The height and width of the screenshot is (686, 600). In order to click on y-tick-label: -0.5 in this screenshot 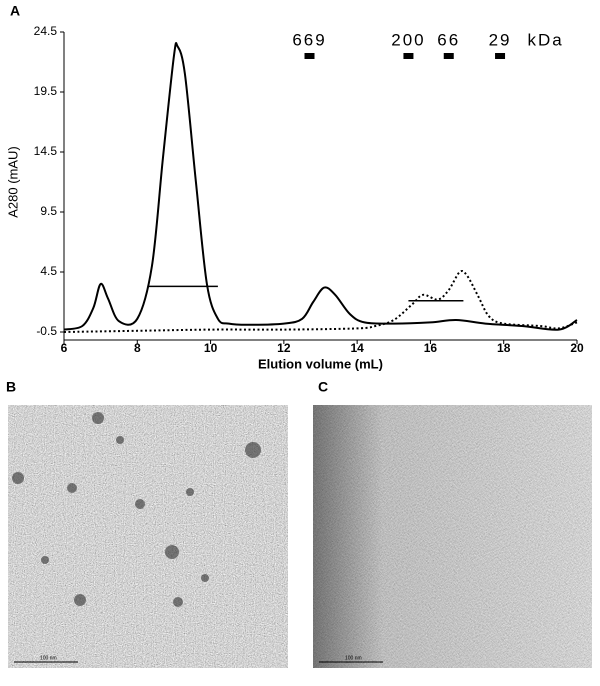, I will do `click(46, 331)`.